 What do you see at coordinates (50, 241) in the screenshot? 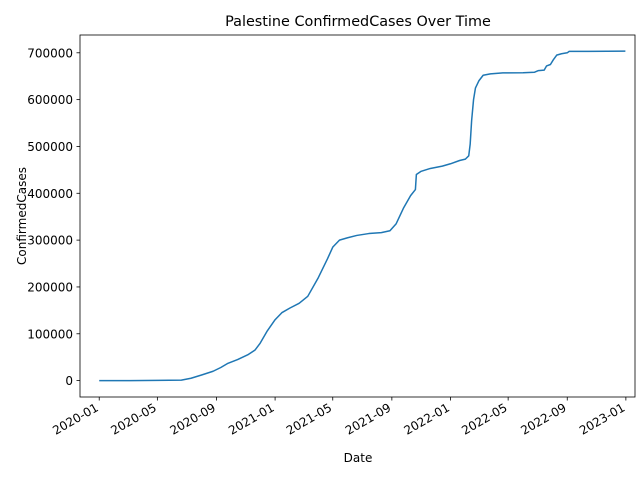
I see `y-tick-label: 300000` at bounding box center [50, 241].